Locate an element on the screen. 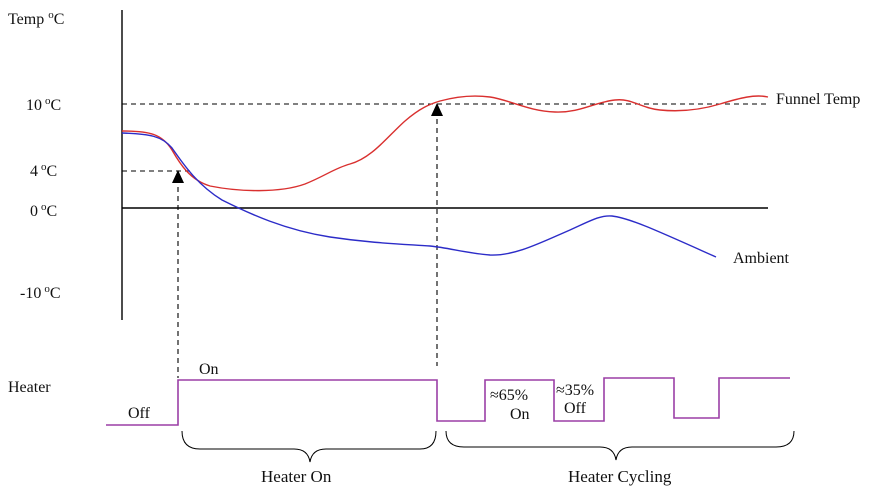 This screenshot has width=883, height=487. duty-on-percent: ≈65% is located at coordinates (509, 395).